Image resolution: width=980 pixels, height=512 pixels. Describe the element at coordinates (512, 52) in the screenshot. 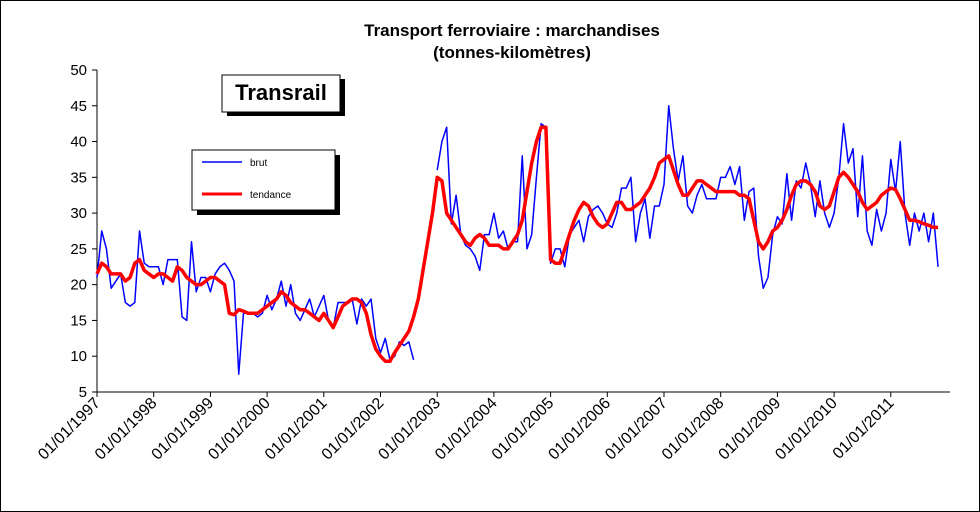

I see `chart-subtitle: (tonnes-kilomètres)` at that location.